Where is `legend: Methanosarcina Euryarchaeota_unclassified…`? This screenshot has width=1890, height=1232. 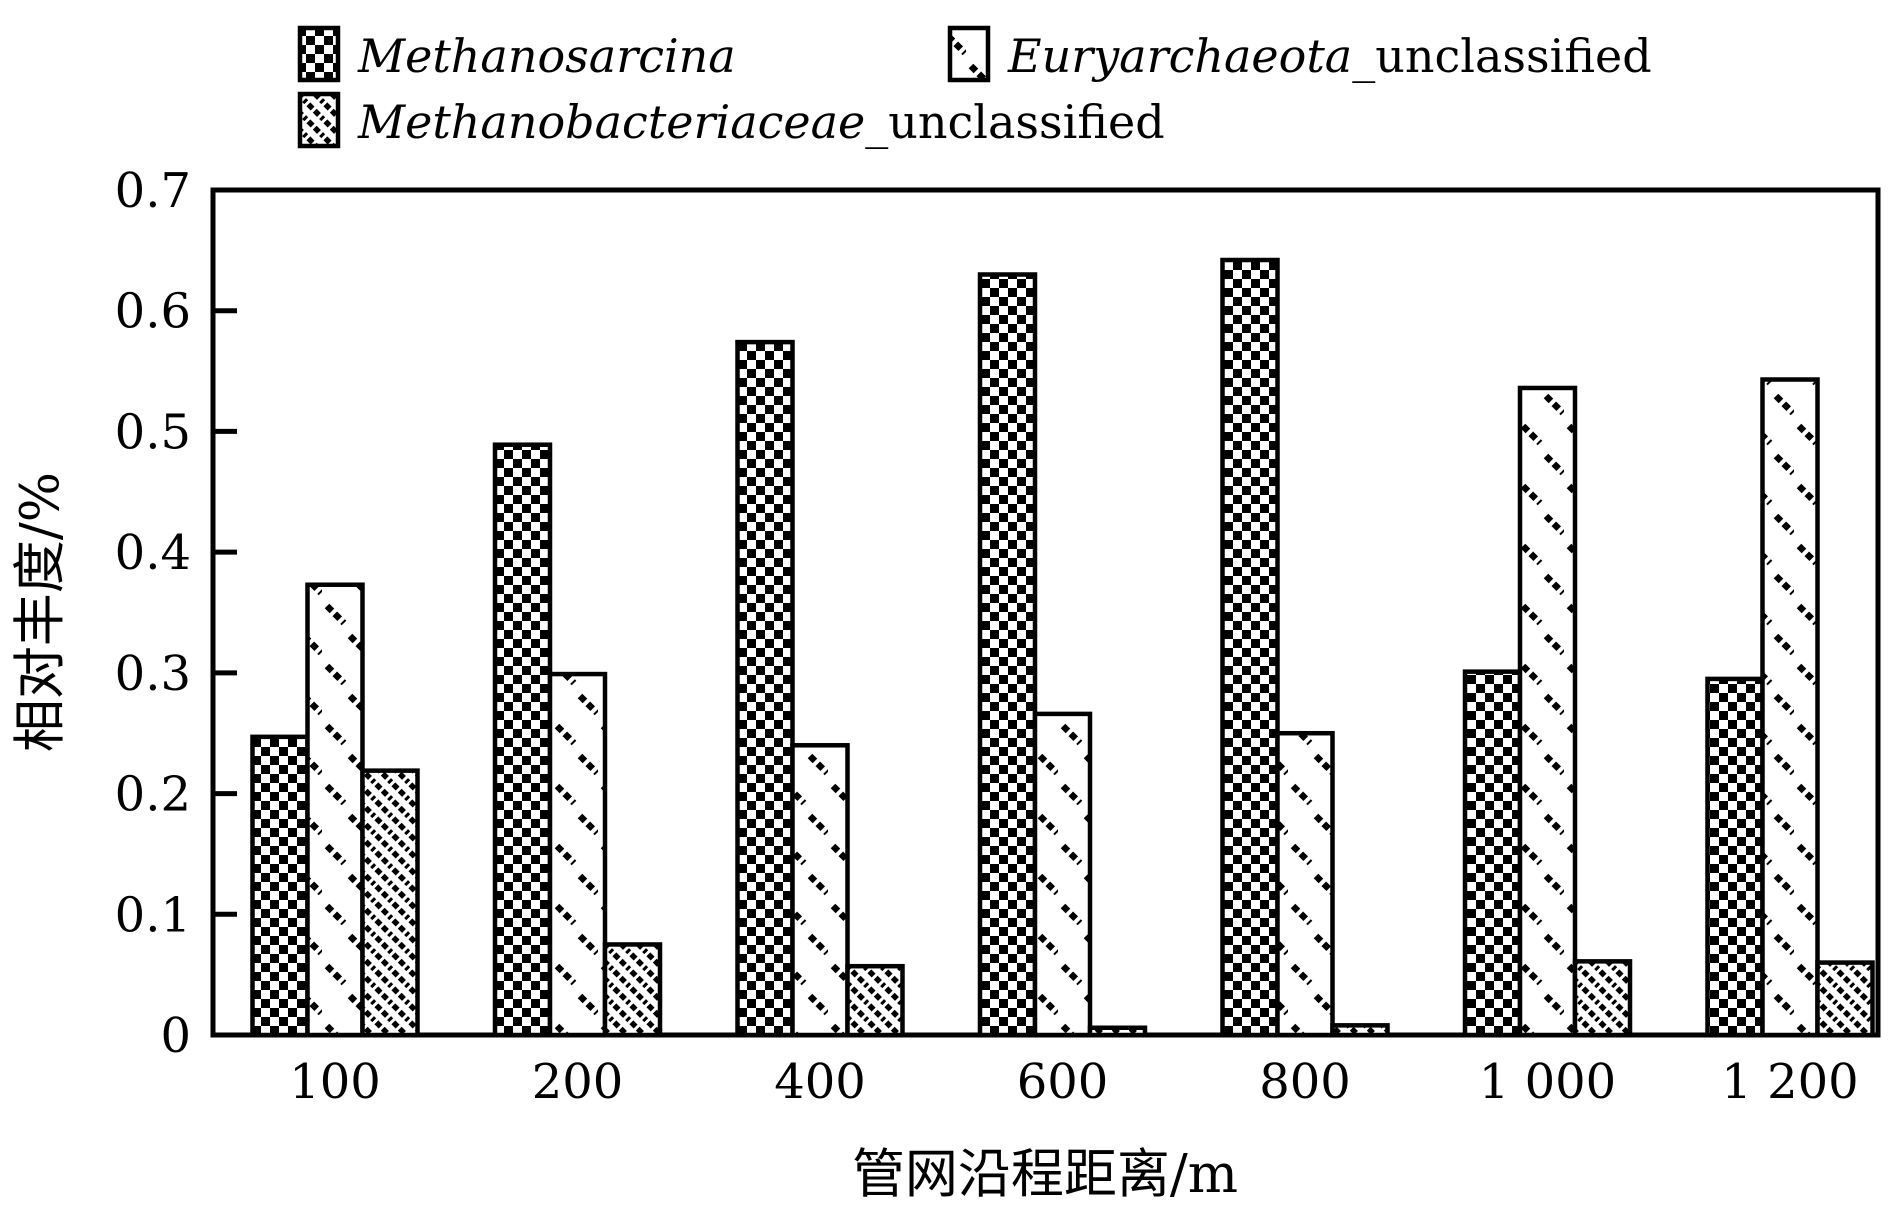
legend: Methanosarcina Euryarchaeota_unclassified… is located at coordinates (974, 87).